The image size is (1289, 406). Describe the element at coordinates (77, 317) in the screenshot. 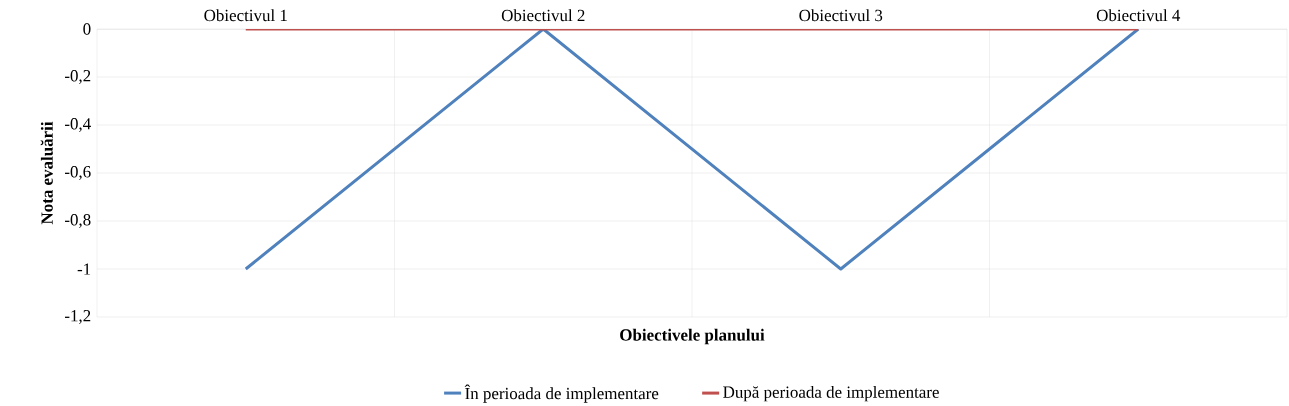

I see `y-tick-label: -1,2` at that location.